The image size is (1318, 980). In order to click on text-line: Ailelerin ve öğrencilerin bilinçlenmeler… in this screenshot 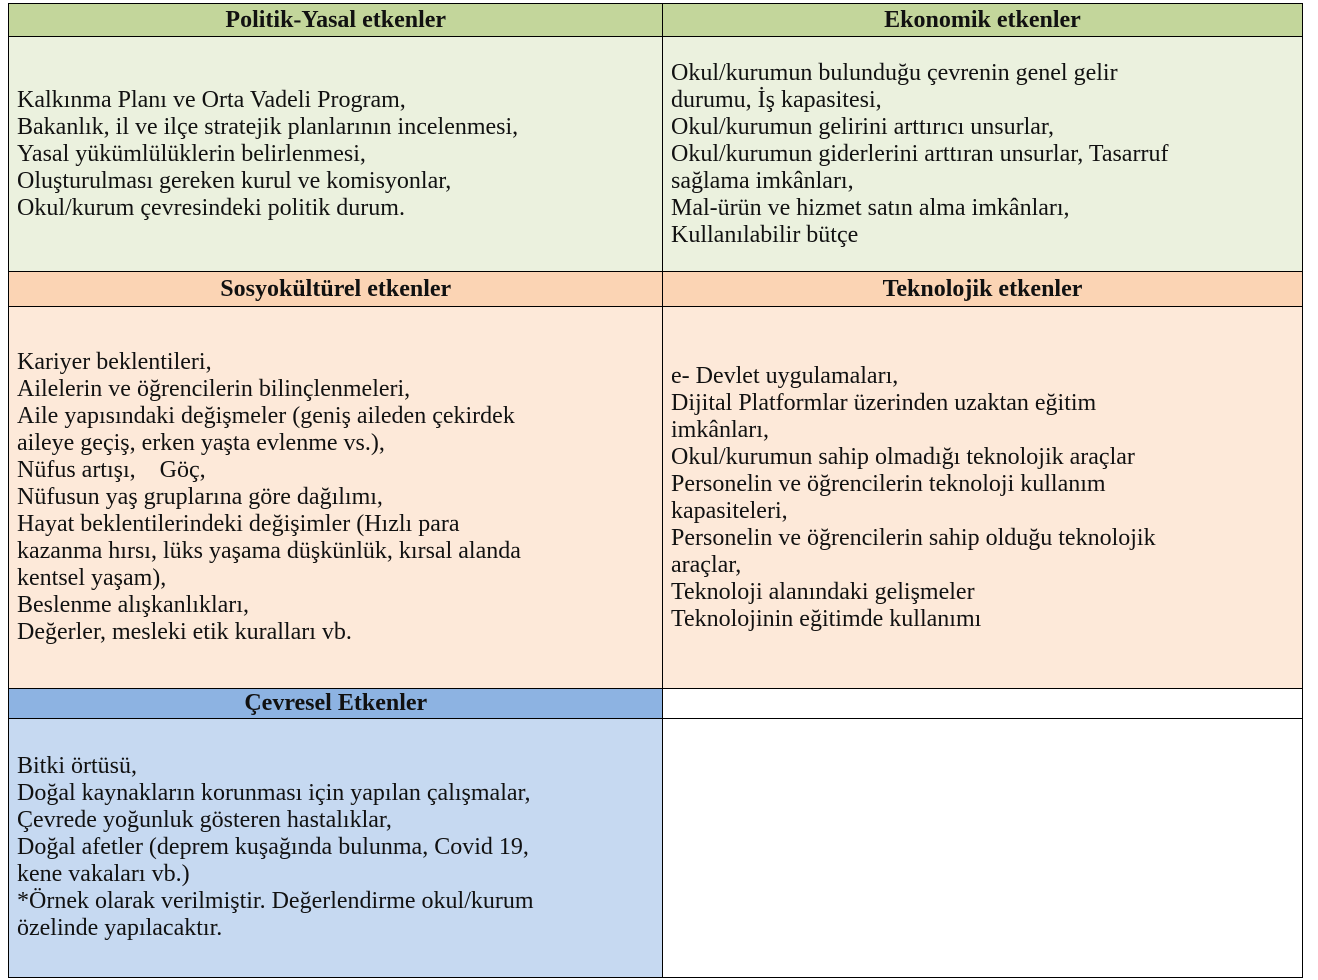, I will do `click(214, 389)`.